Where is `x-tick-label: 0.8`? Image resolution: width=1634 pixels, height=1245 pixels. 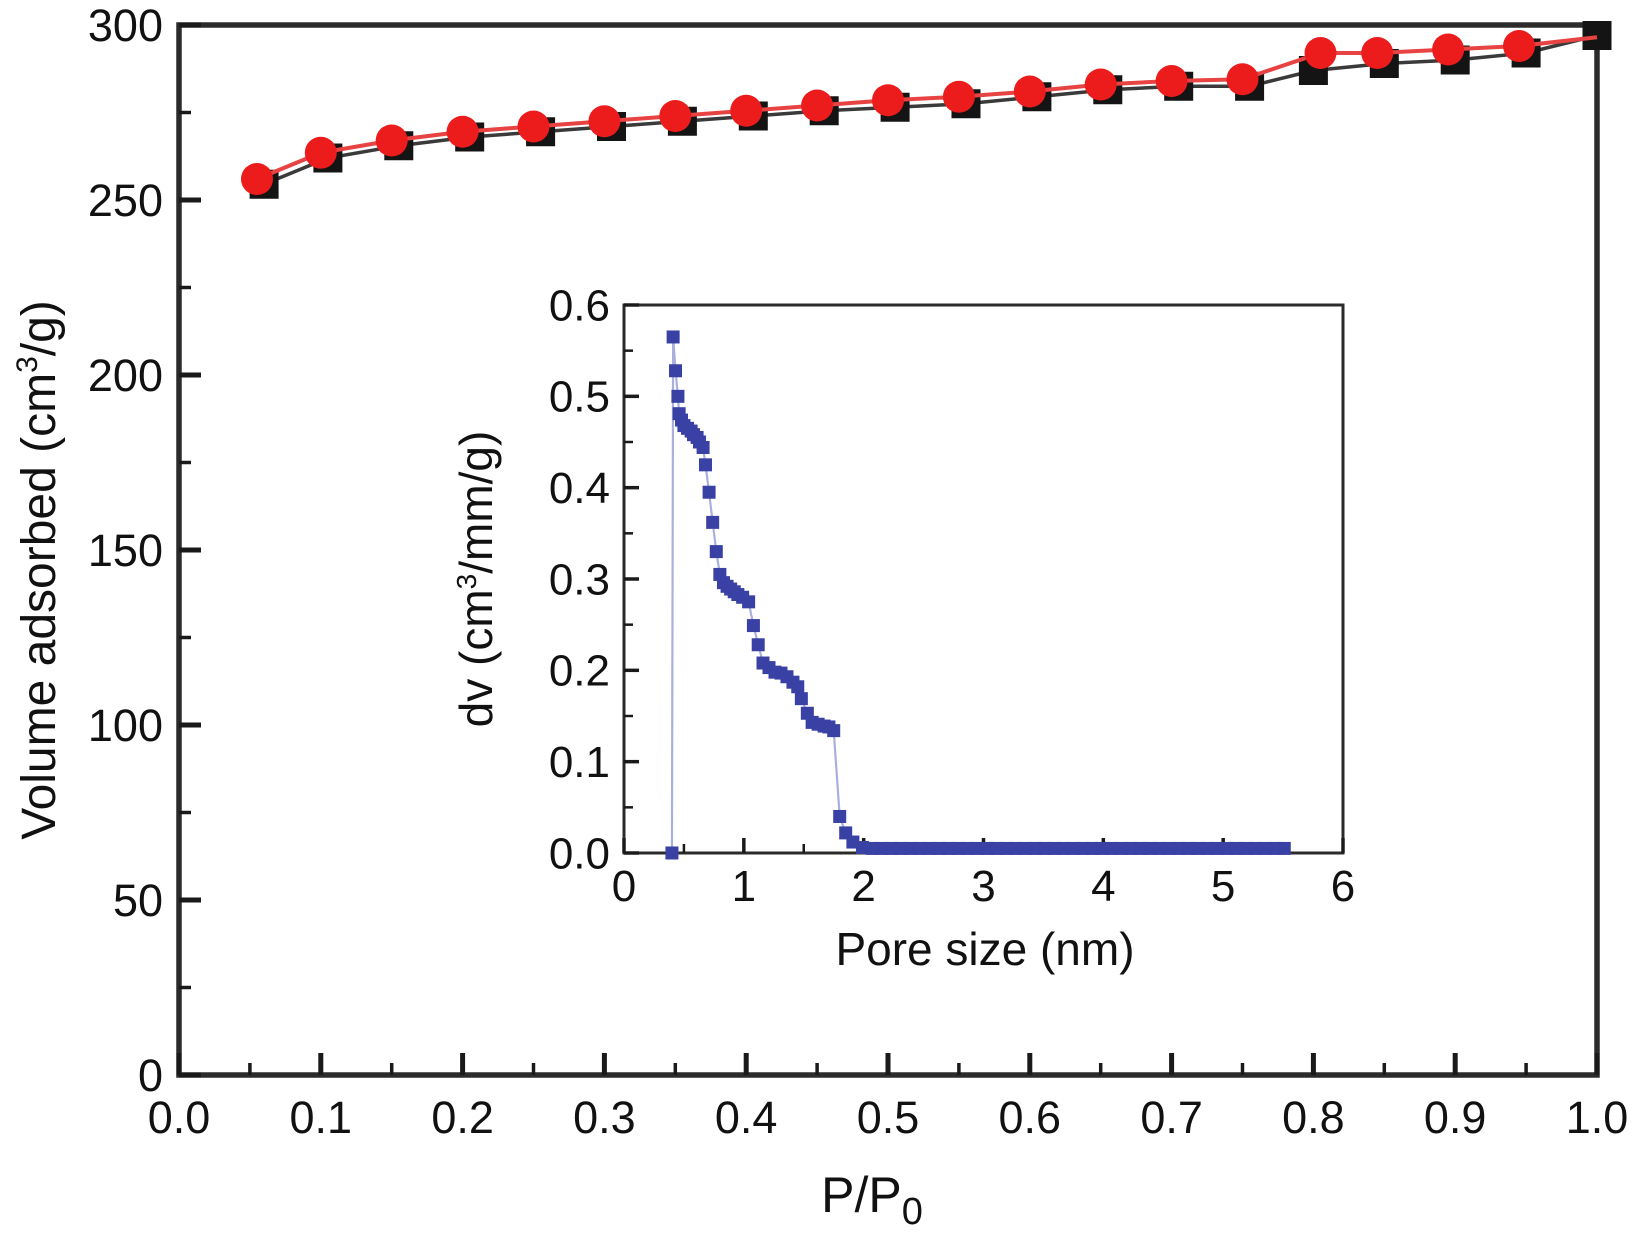 x-tick-label: 0.8 is located at coordinates (1313, 1117).